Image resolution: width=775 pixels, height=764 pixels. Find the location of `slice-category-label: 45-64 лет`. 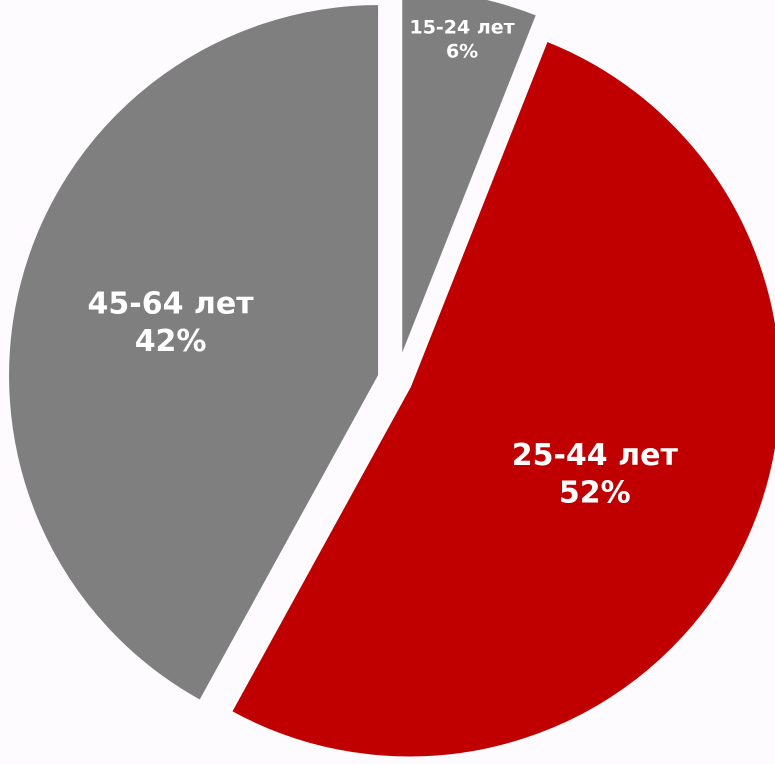

slice-category-label: 45-64 лет is located at coordinates (171, 304).